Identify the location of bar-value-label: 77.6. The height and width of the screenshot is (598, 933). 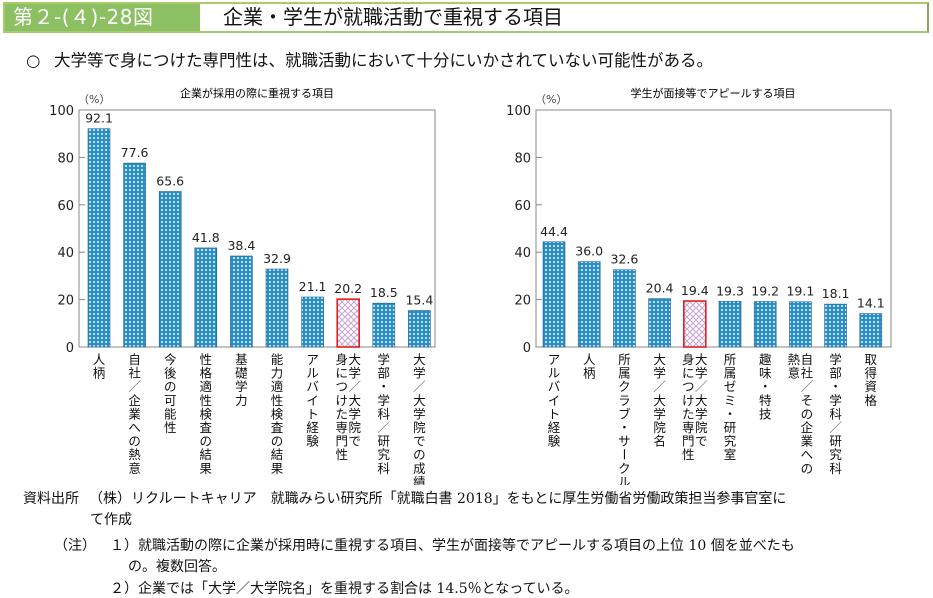
(135, 152).